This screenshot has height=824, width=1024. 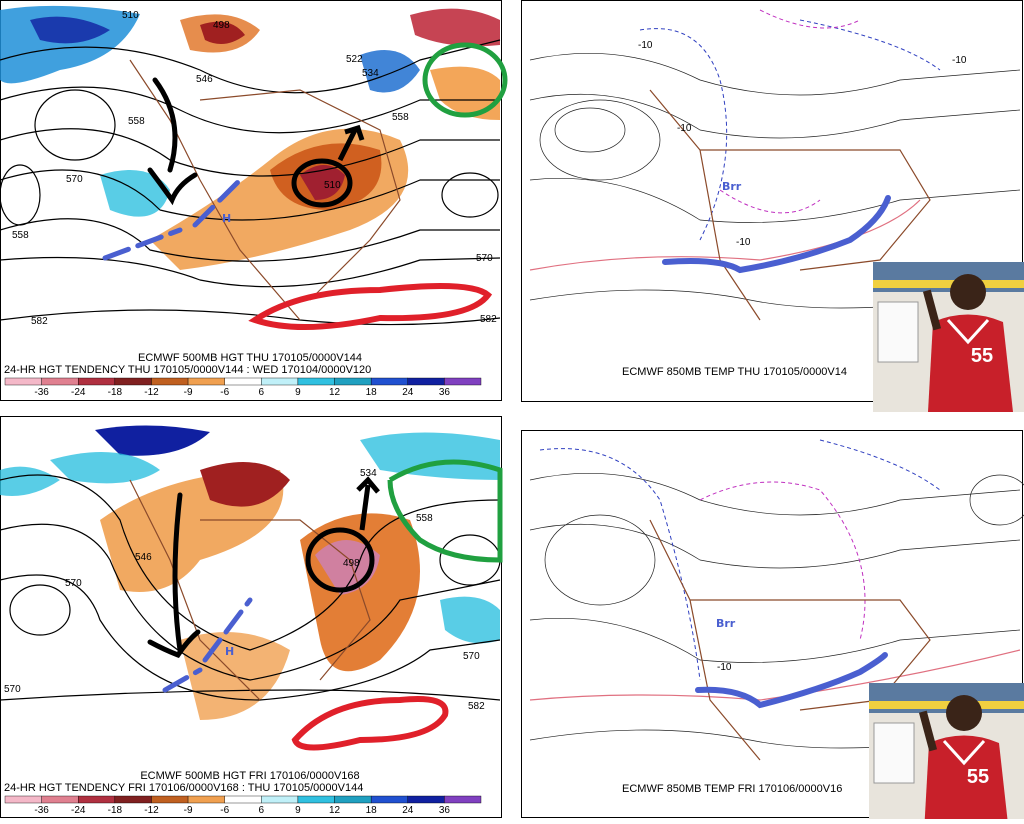 What do you see at coordinates (354, 59) in the screenshot?
I see `contour-label: 522` at bounding box center [354, 59].